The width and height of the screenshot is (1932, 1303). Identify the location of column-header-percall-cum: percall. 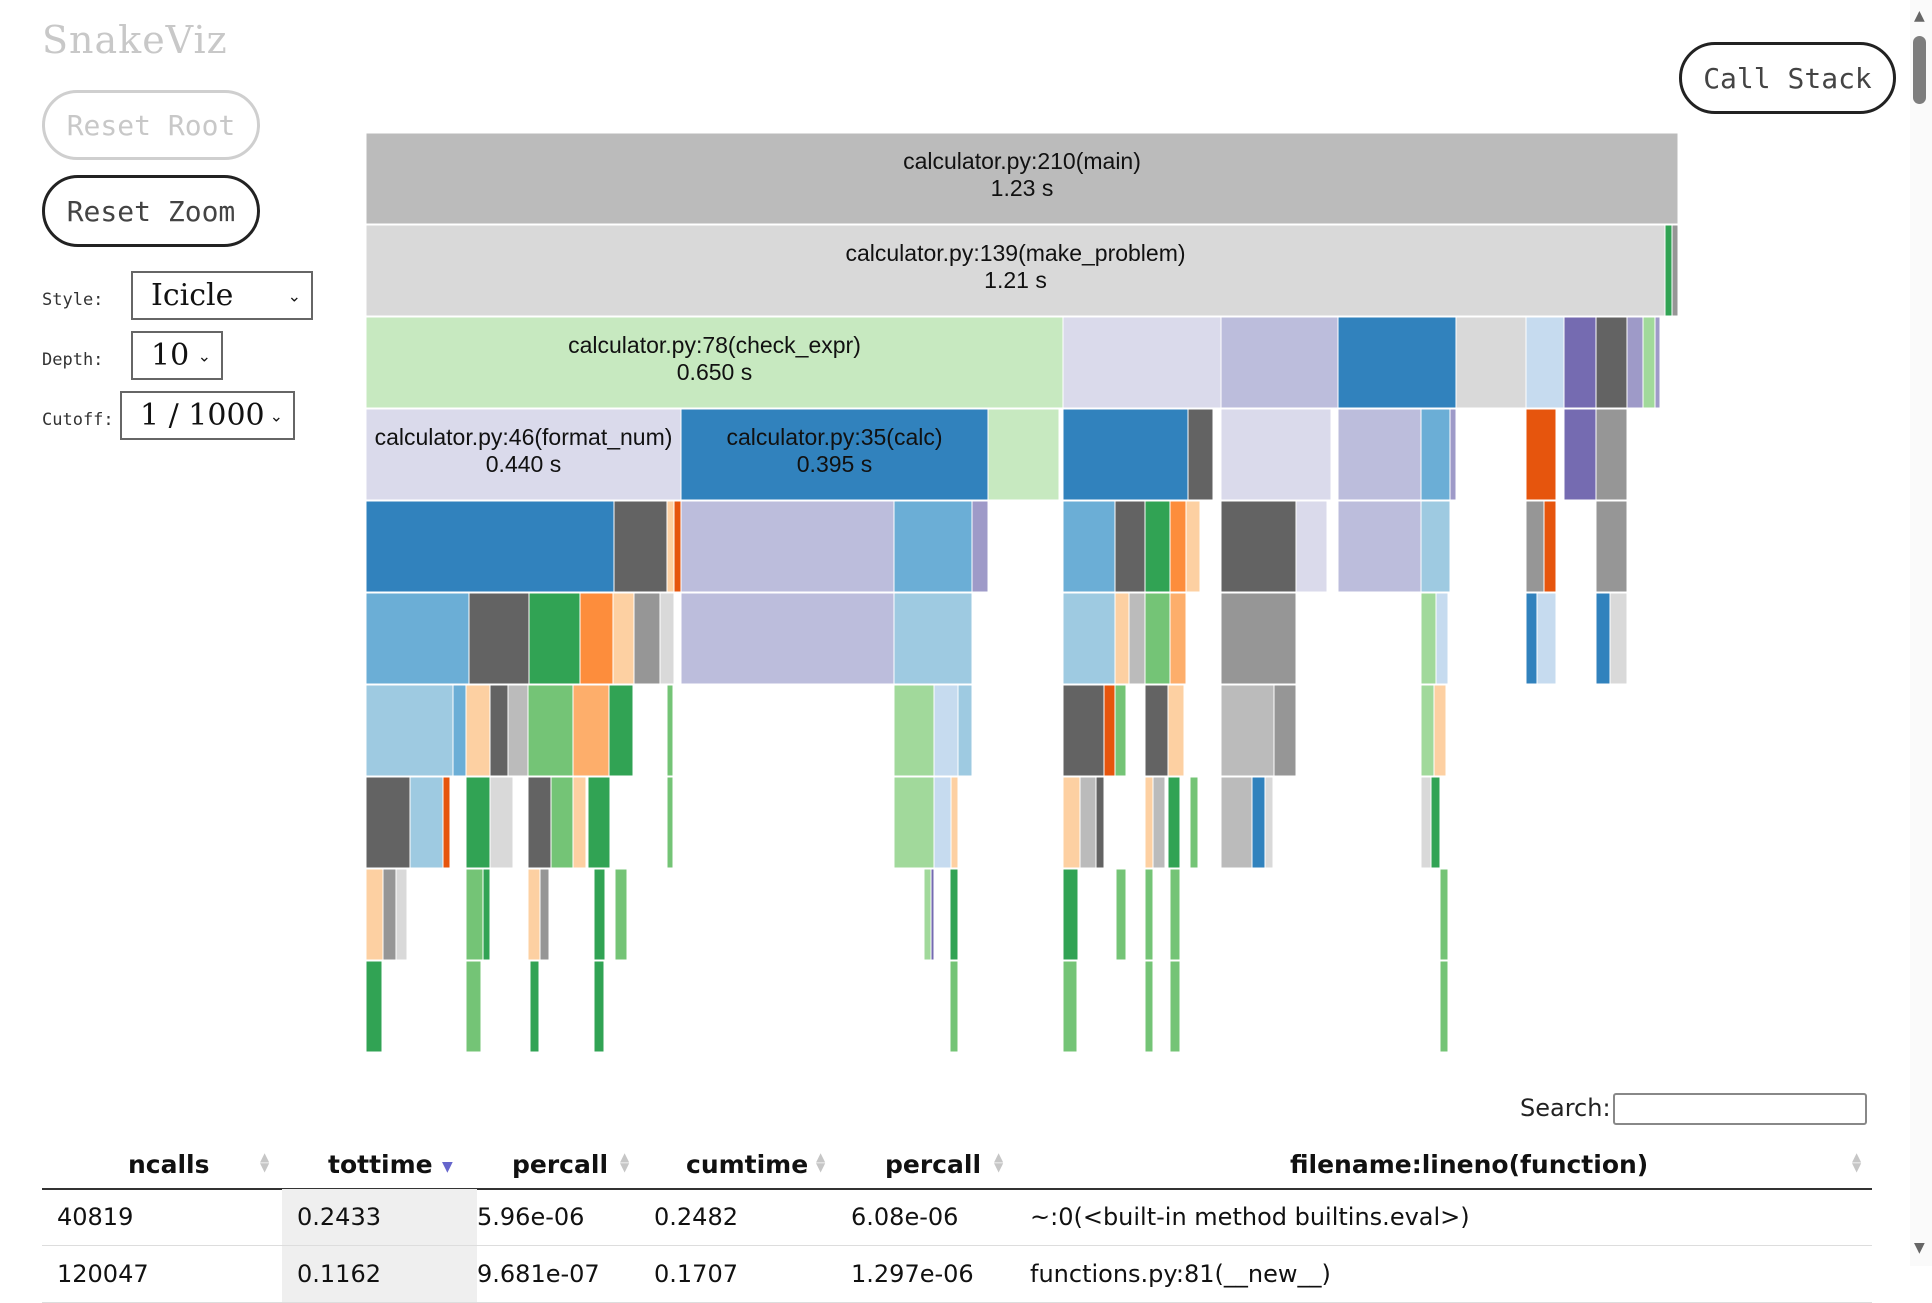
(933, 1164).